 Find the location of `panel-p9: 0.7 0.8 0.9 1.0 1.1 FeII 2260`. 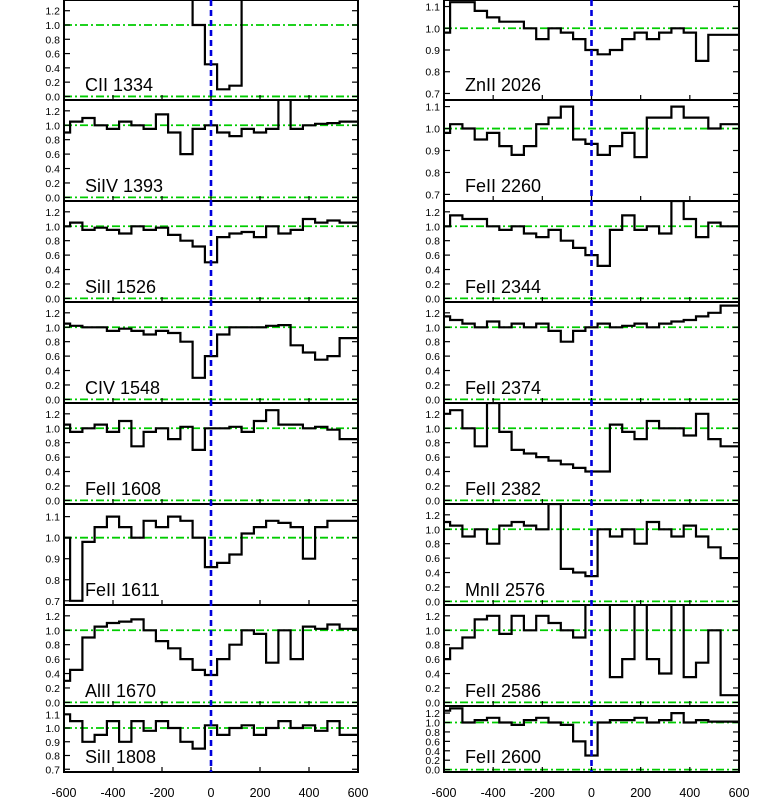

panel-p9: 0.7 0.8 0.9 1.0 1.1 FeII 2260 is located at coordinates (582, 150).